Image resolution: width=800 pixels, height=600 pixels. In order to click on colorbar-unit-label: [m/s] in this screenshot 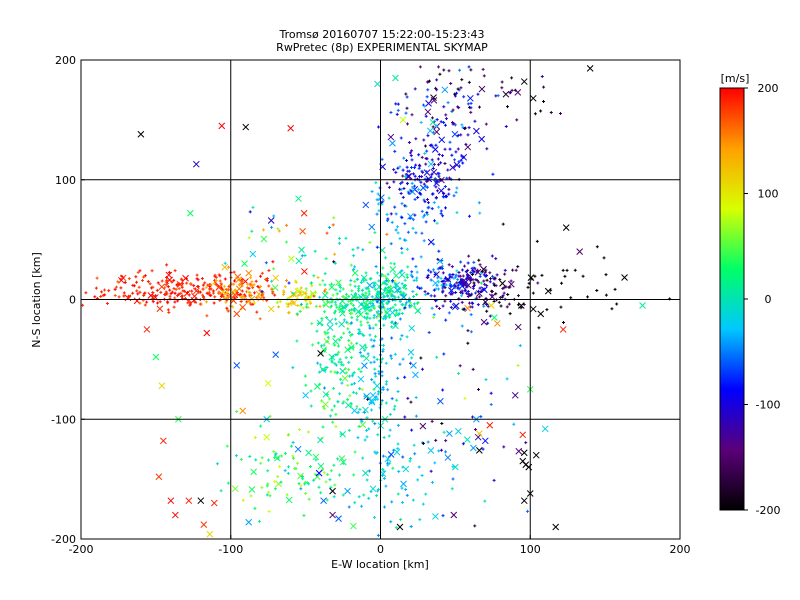, I will do `click(735, 78)`.